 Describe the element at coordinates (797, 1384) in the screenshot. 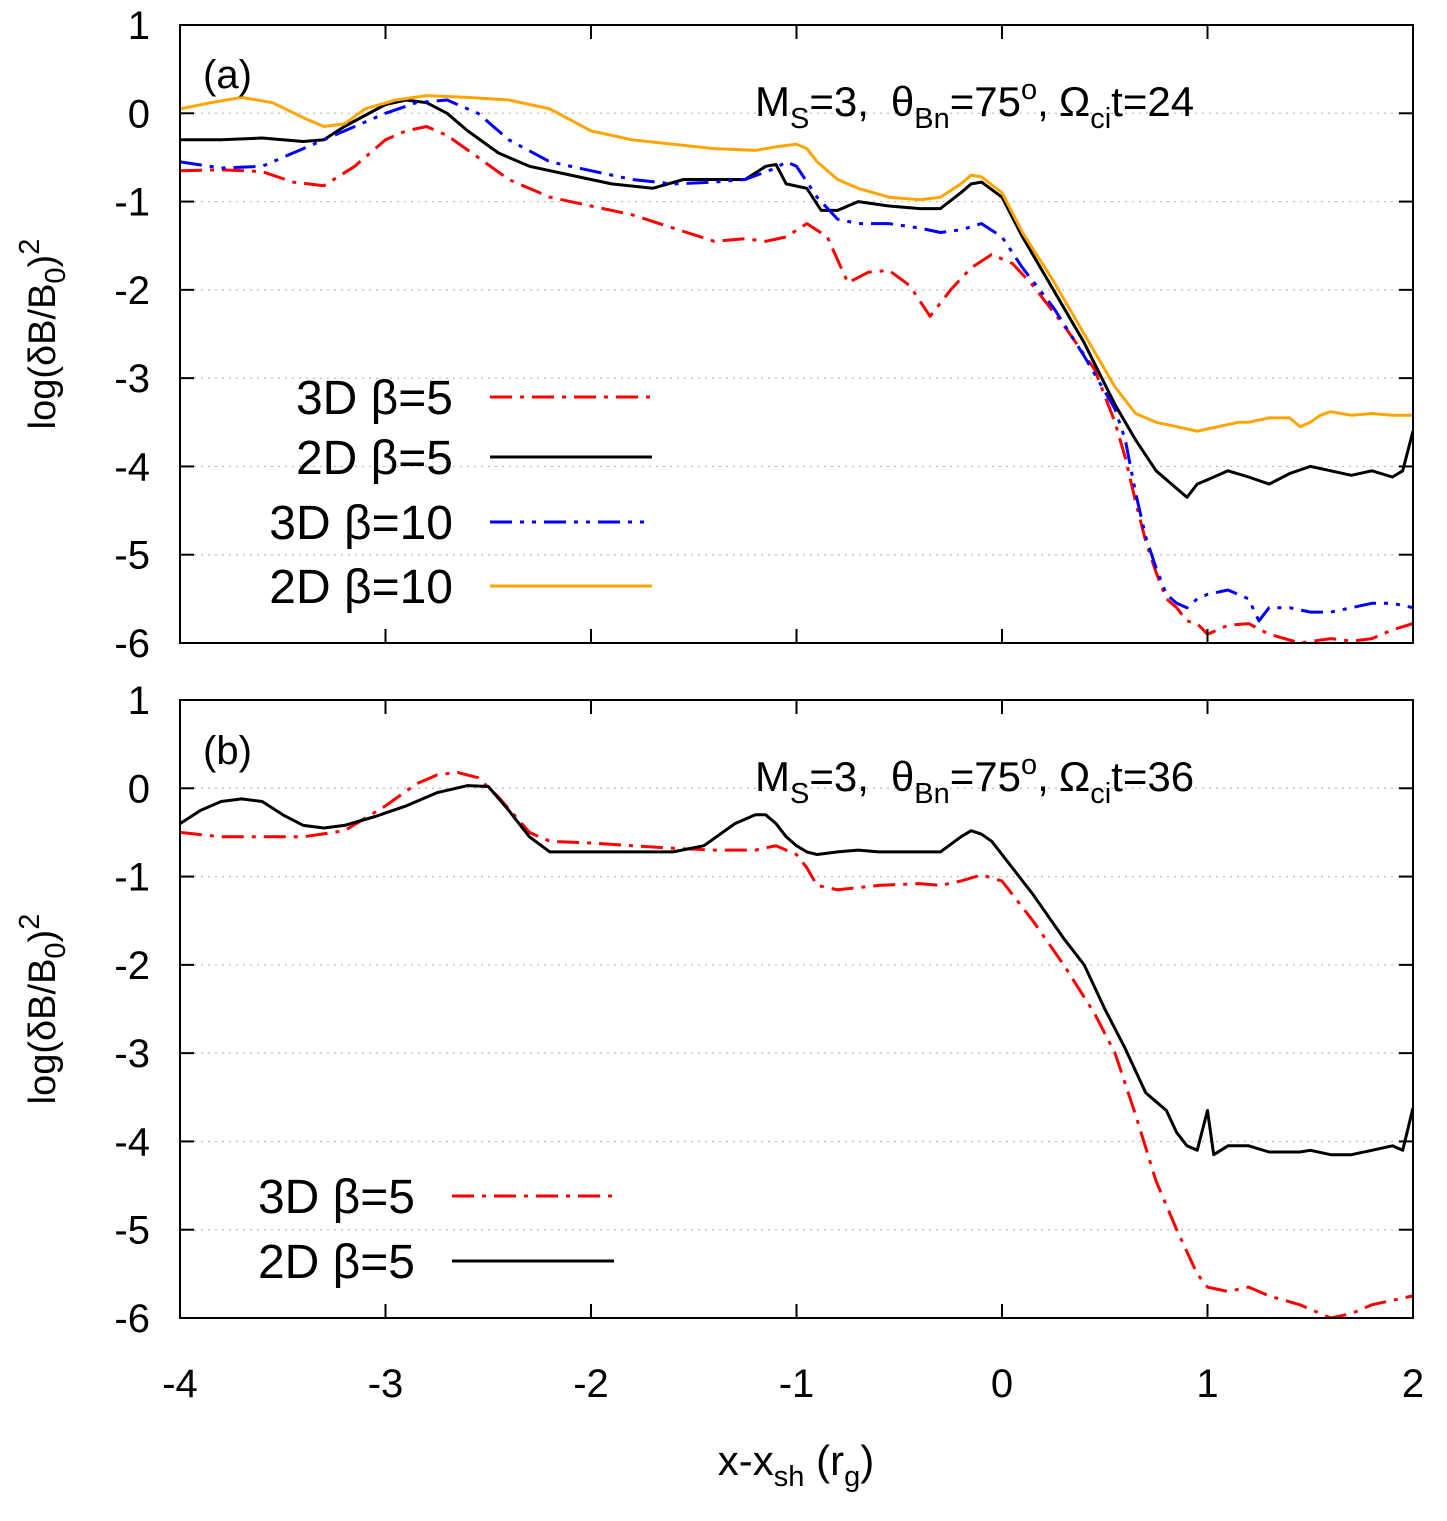

I see `x-tick-label: -1` at that location.